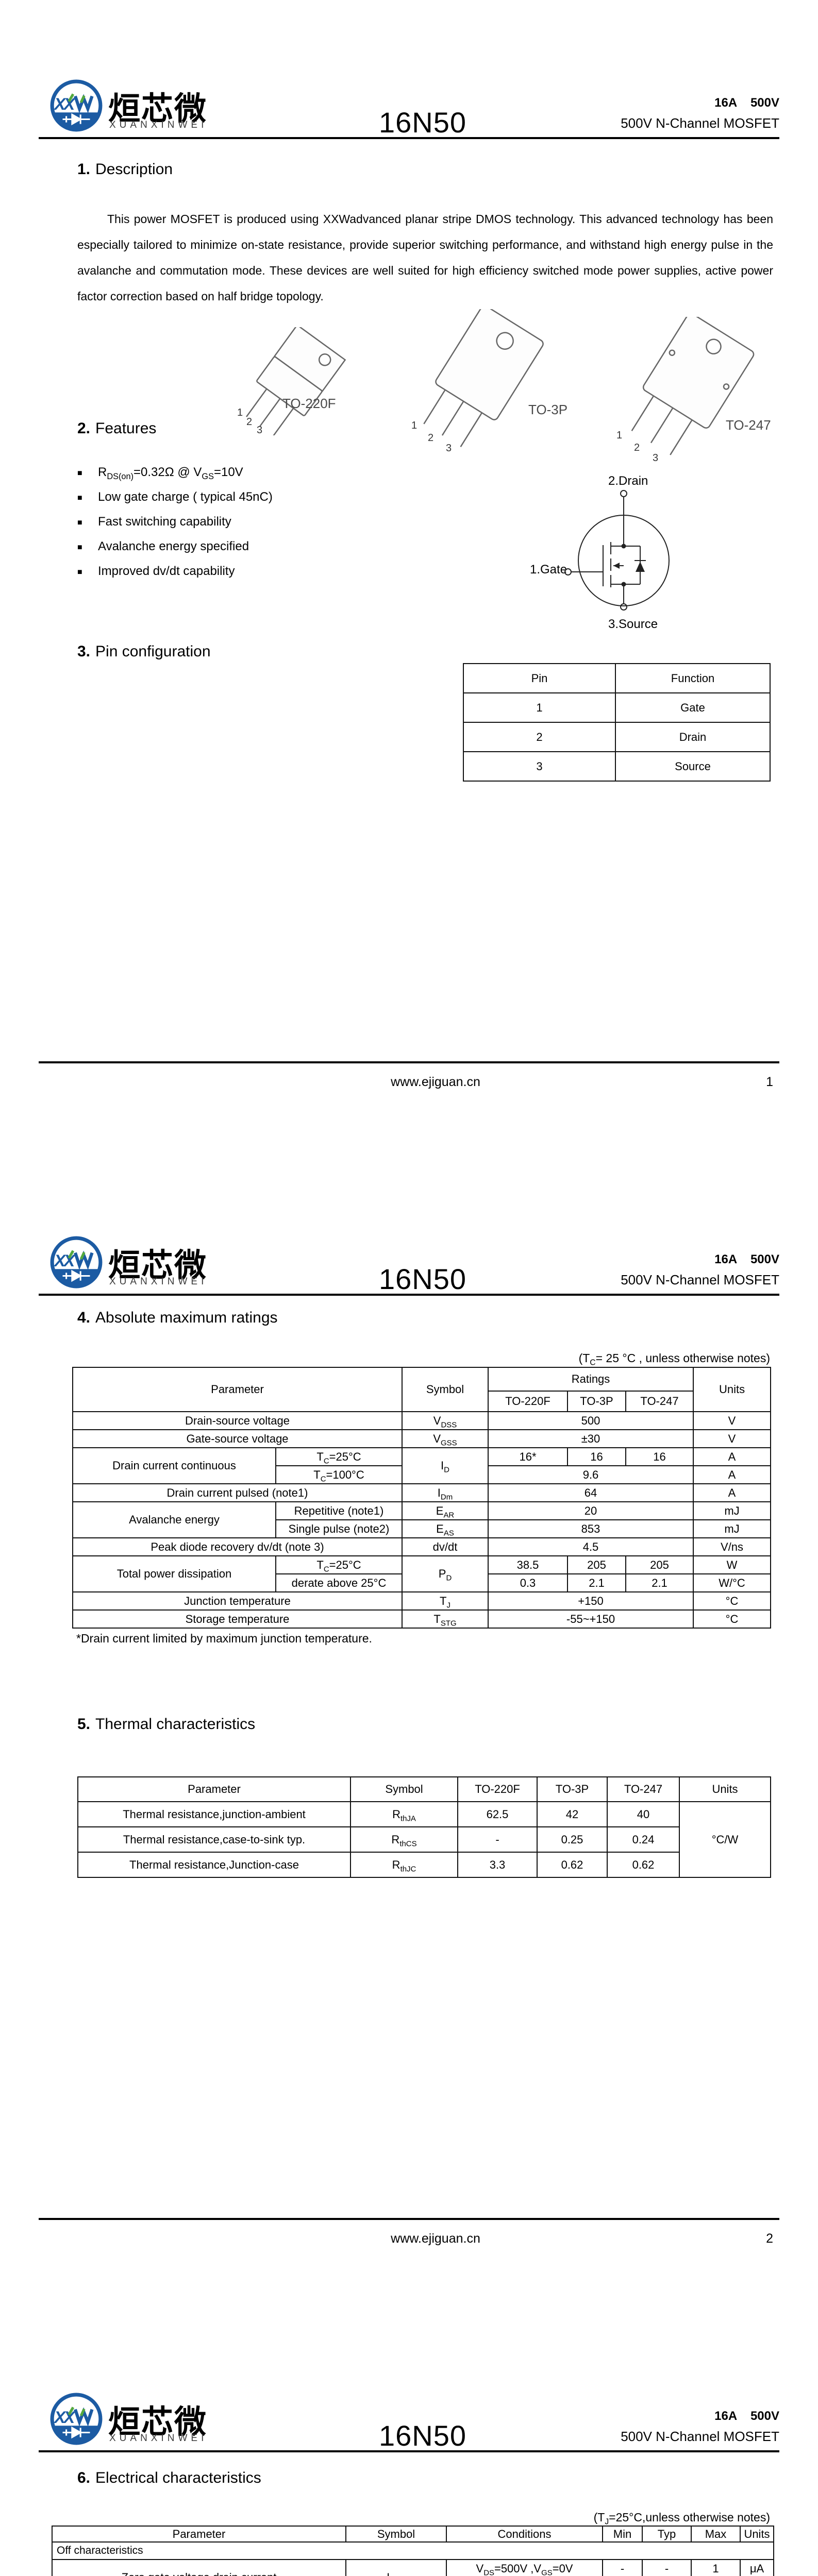 This screenshot has width=818, height=2576. Describe the element at coordinates (528, 1582) in the screenshot. I see `value-cell: 0.3` at that location.